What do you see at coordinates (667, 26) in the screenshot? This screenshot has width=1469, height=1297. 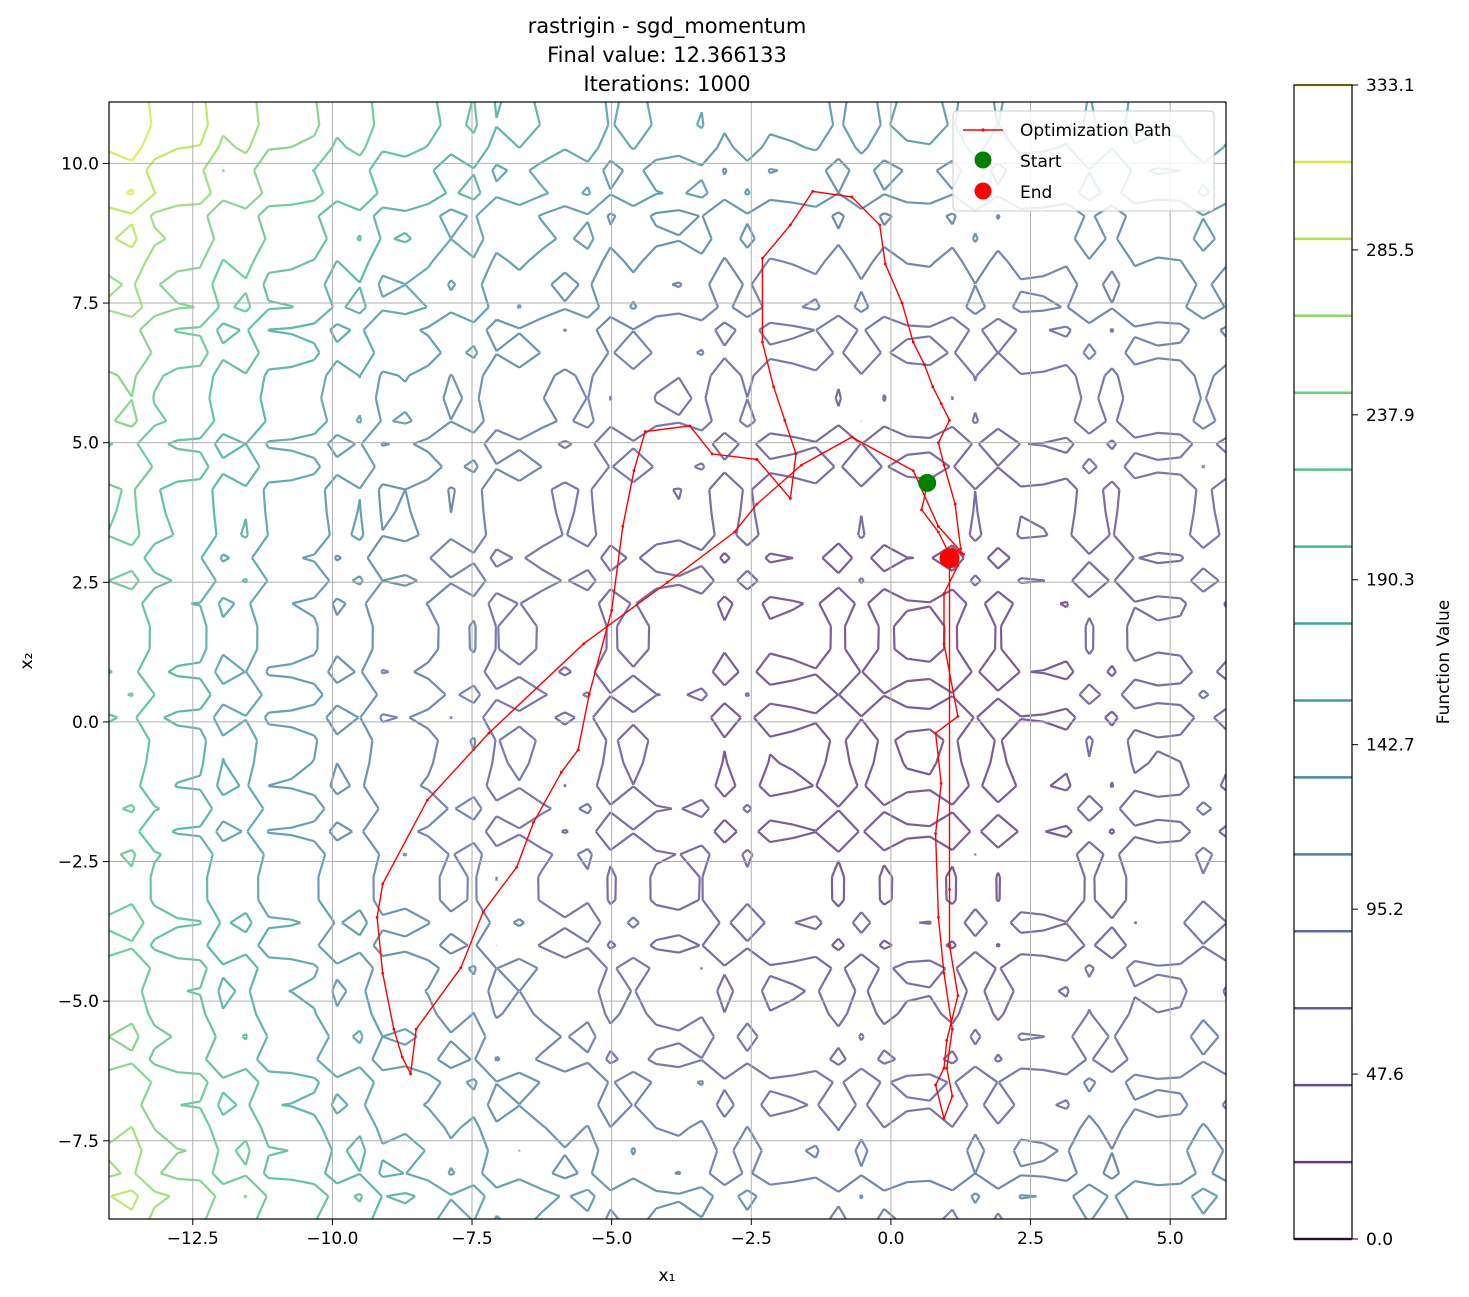 I see `chart-title-line-1: rastrigin - sgd_momentum` at bounding box center [667, 26].